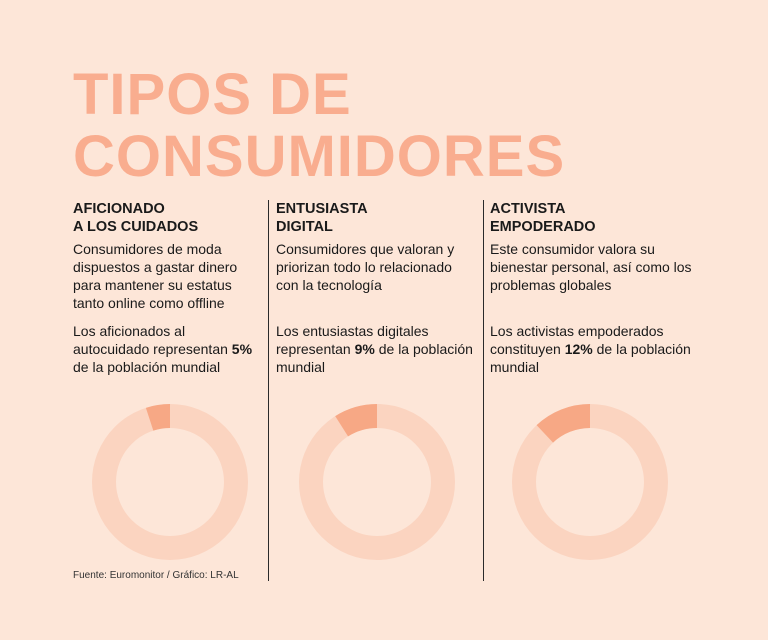 This screenshot has height=640, width=768. What do you see at coordinates (319, 156) in the screenshot?
I see `title-line-2: CONSUMIDORES` at bounding box center [319, 156].